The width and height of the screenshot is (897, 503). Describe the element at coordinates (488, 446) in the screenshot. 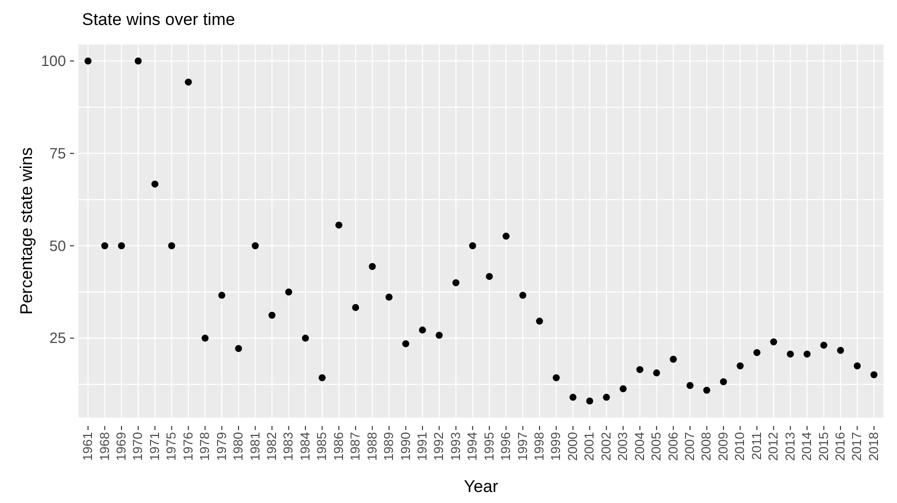

I see `x-tick-label: 1995` at that location.